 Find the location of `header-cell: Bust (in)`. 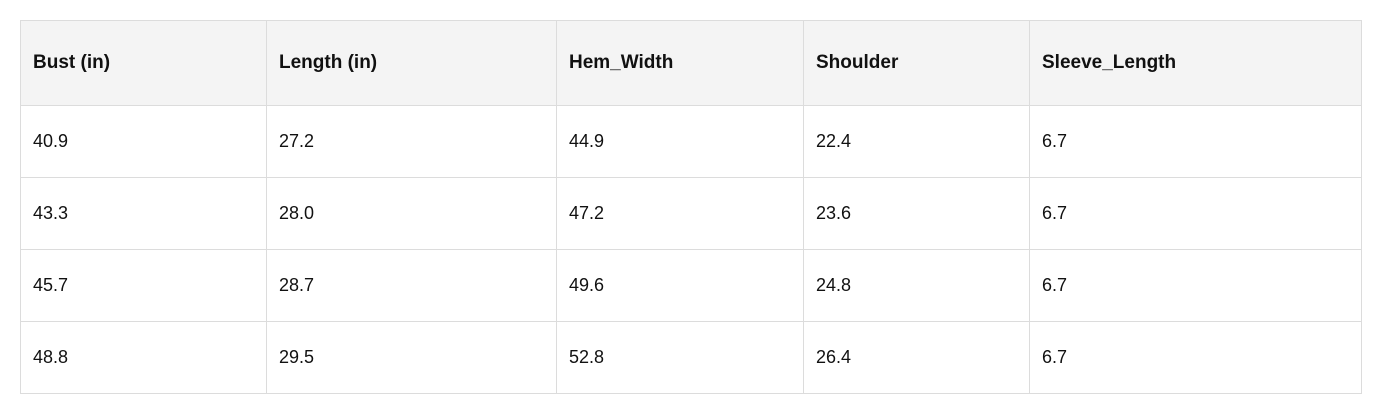

header-cell: Bust (in) is located at coordinates (143, 63).